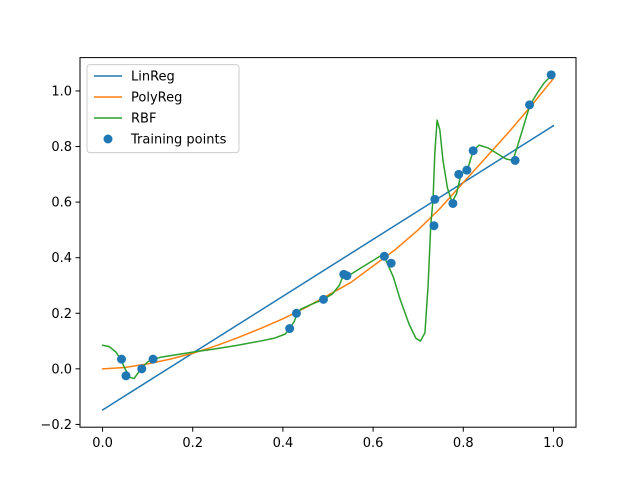  I want to click on y-tick-label: 0.2, so click(61, 314).